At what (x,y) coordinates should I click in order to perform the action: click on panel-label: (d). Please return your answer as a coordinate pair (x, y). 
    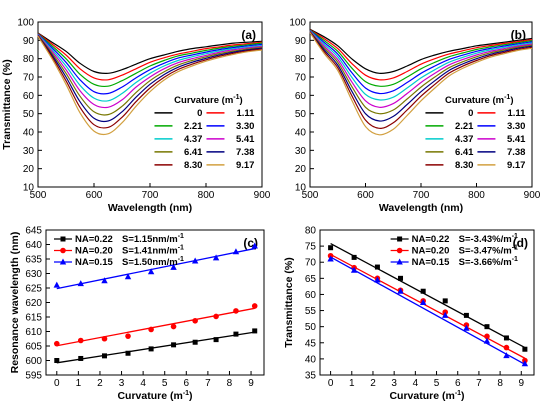
    Looking at the image, I should click on (520, 243).